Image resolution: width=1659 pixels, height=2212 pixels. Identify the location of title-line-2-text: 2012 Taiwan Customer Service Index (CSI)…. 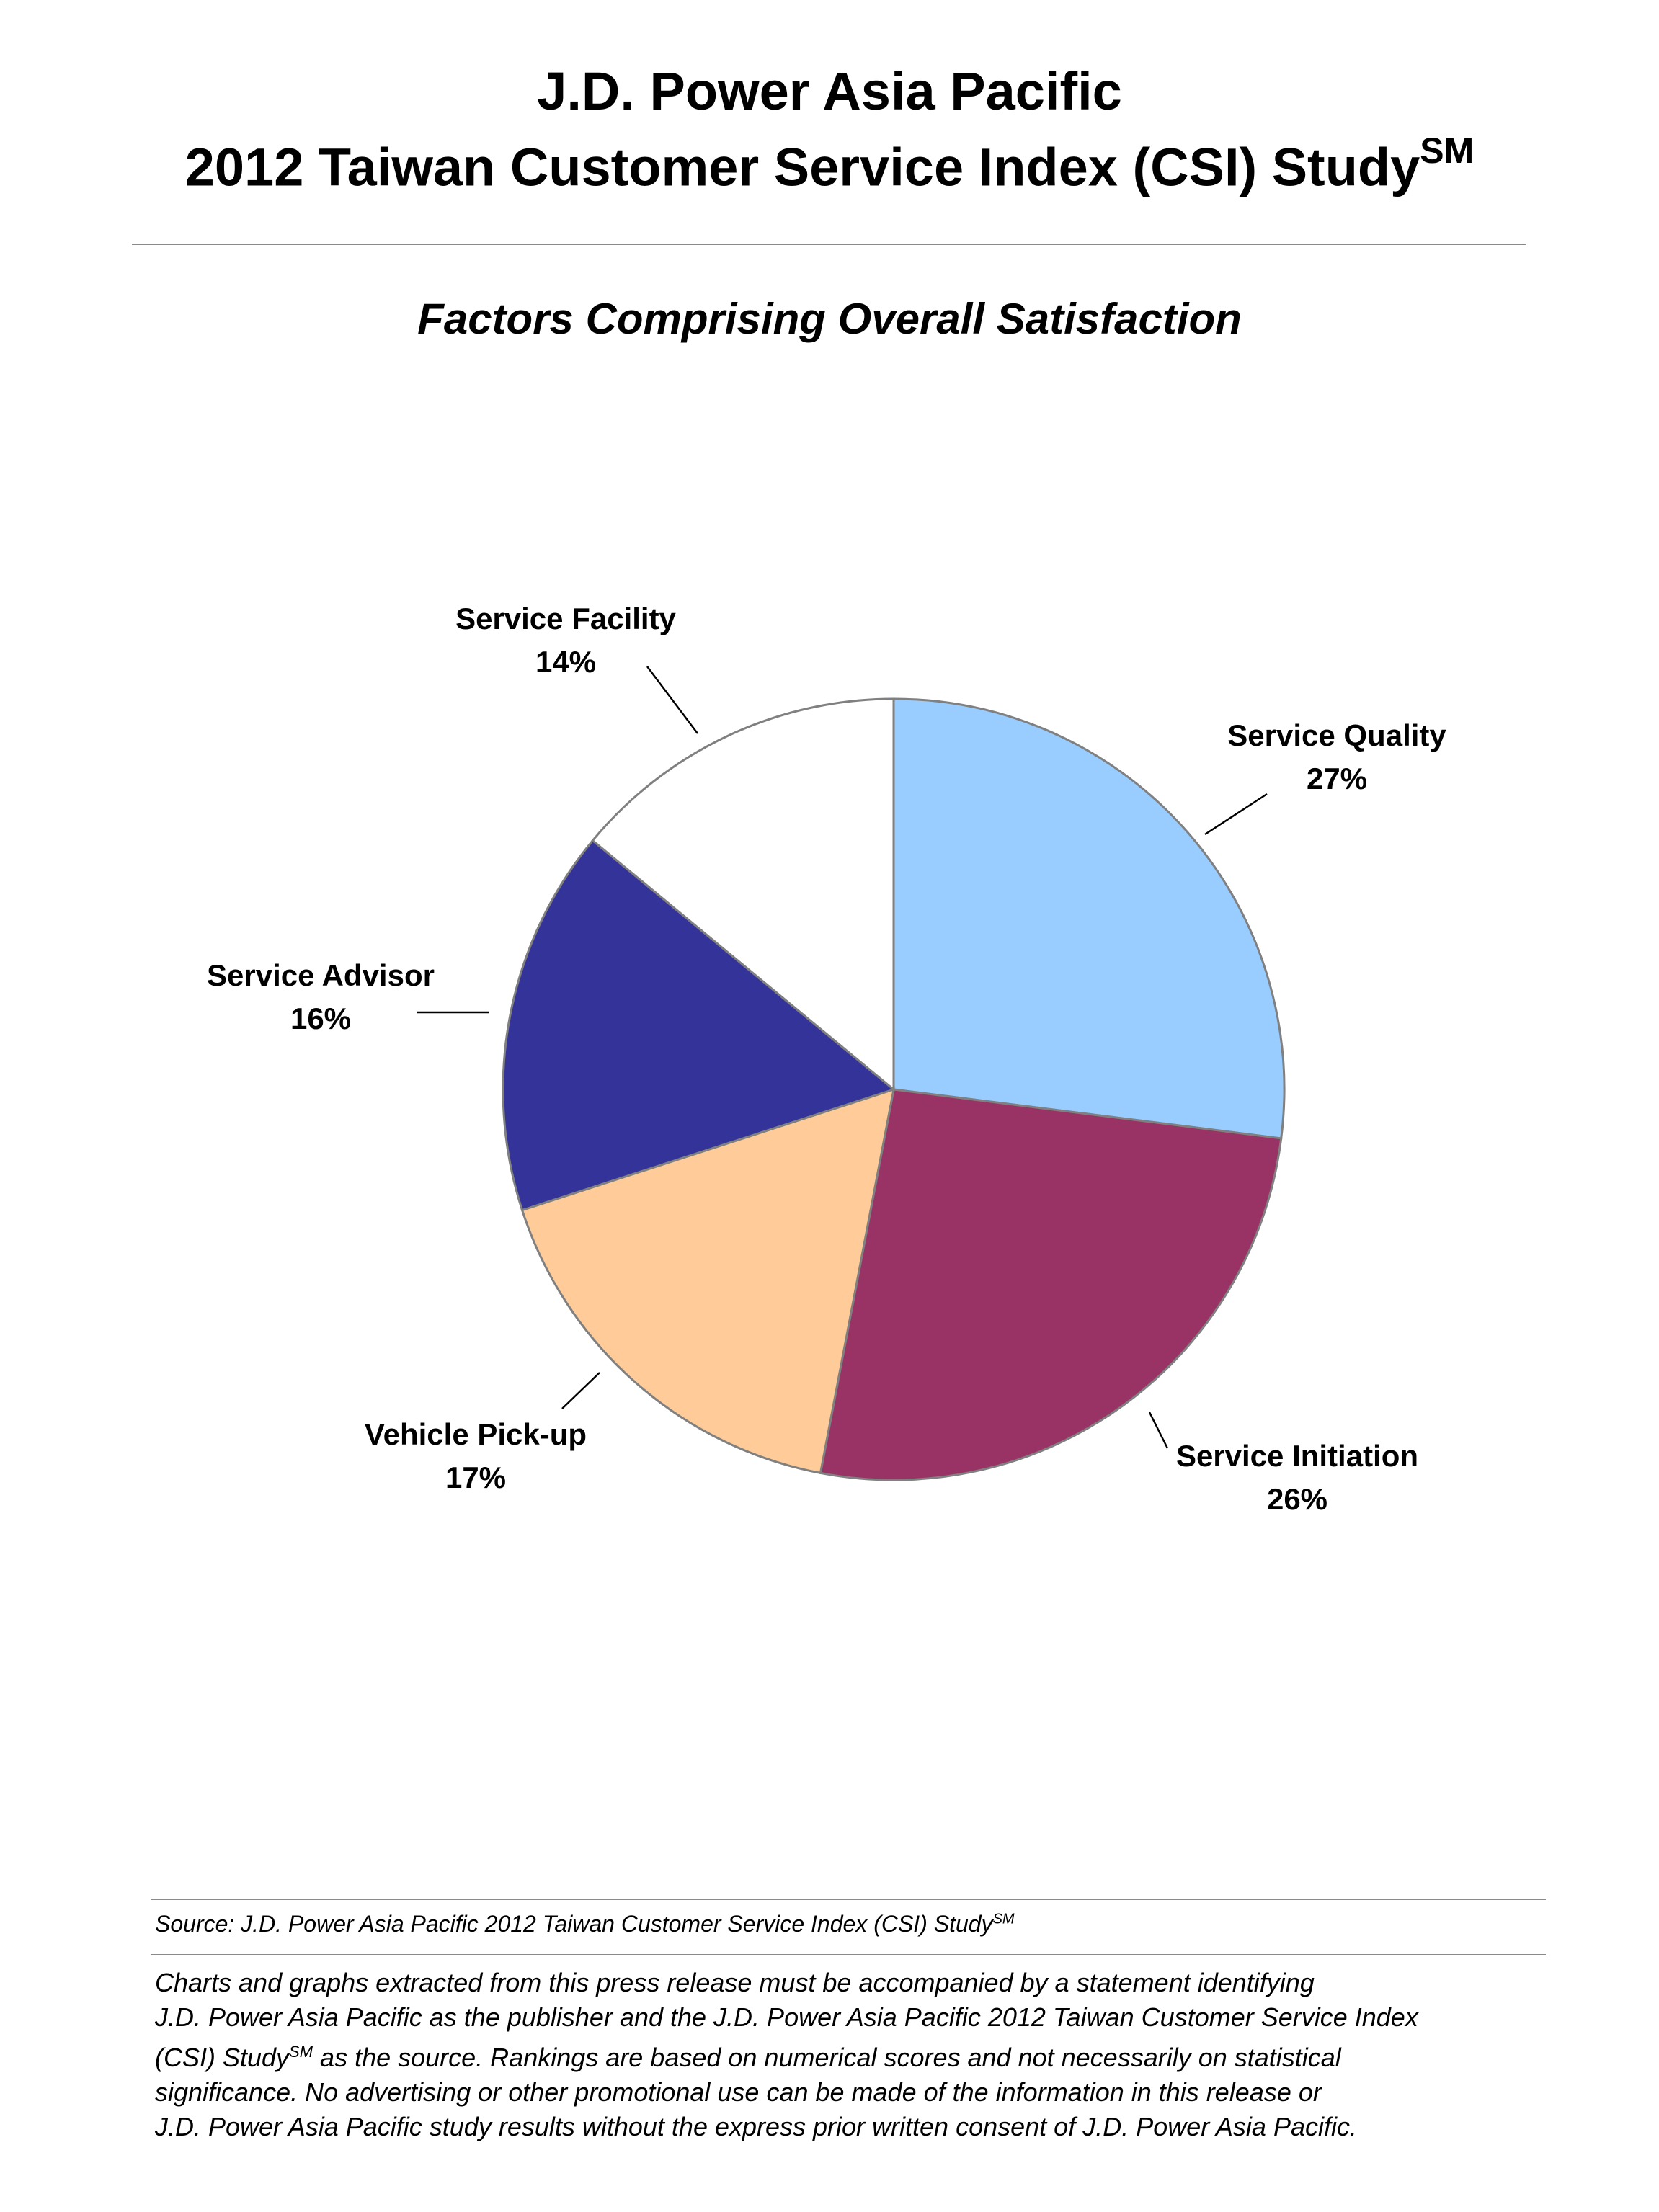
(802, 167).